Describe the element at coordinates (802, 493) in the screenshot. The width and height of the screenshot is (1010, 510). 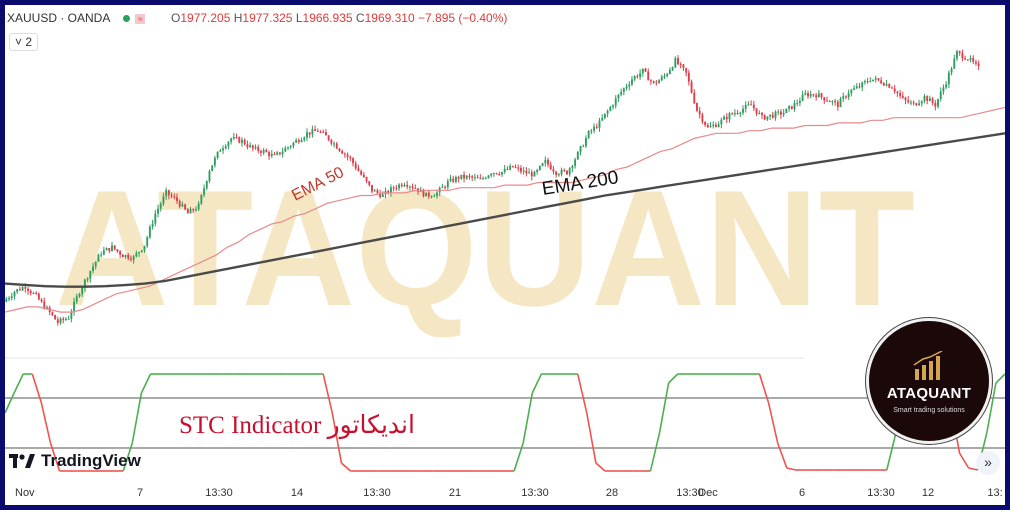
I see `x-tick-label: 6` at that location.